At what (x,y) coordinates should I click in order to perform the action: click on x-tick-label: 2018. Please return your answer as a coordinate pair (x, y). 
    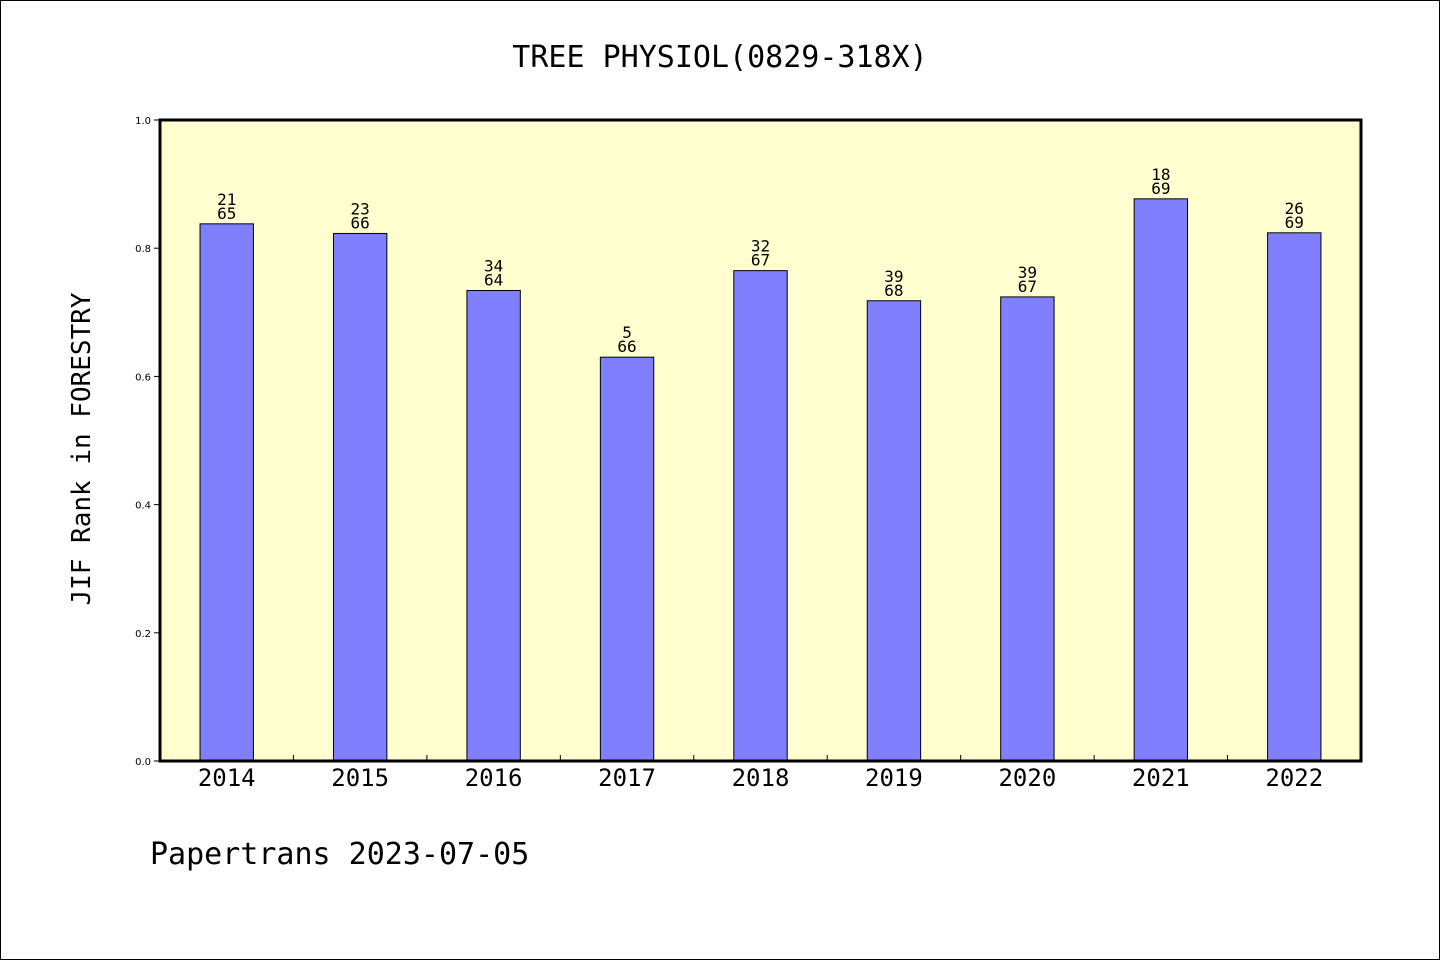
    Looking at the image, I should click on (761, 778).